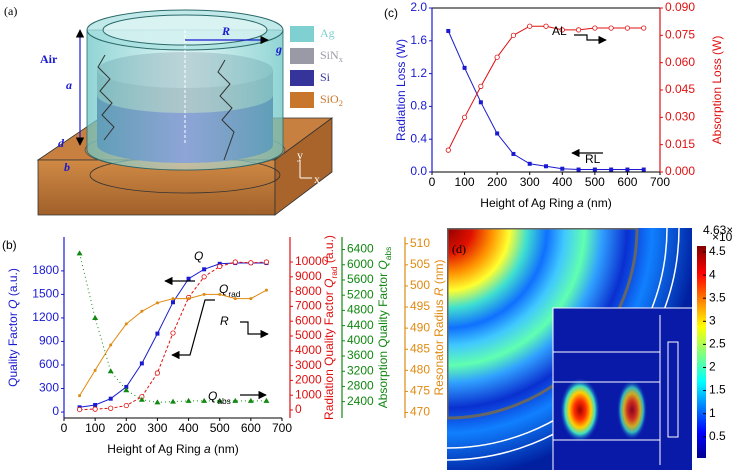 The image size is (732, 470). I want to click on y-tick-label: 2000, so click(308, 380).